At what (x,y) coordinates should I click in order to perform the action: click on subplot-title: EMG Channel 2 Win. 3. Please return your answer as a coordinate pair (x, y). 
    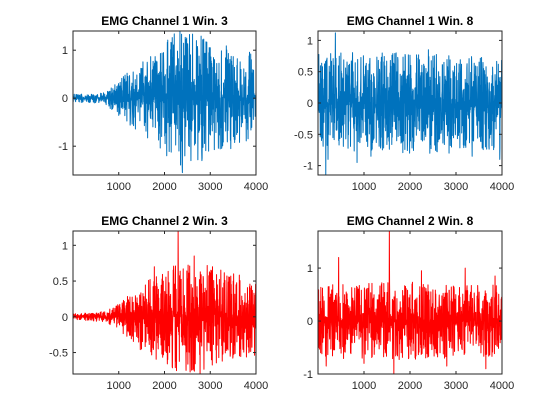
    Looking at the image, I should click on (164, 221).